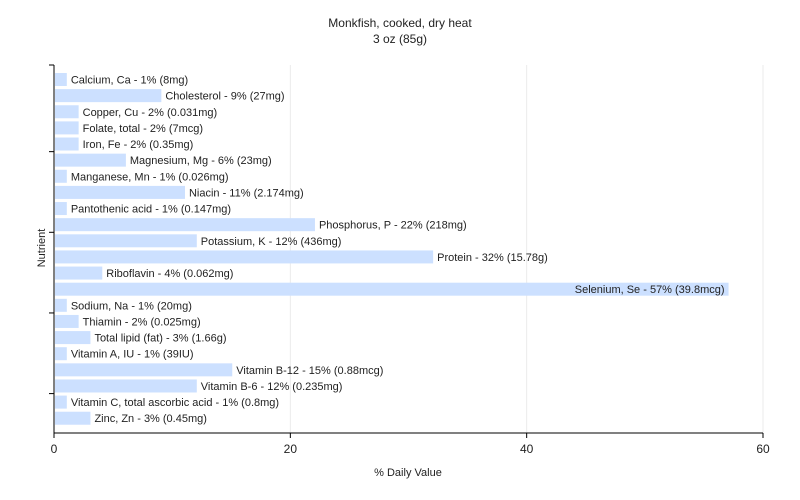 The width and height of the screenshot is (800, 500). Describe the element at coordinates (271, 242) in the screenshot. I see `bar-label: Potassium, K - 12% (436mg)` at that location.